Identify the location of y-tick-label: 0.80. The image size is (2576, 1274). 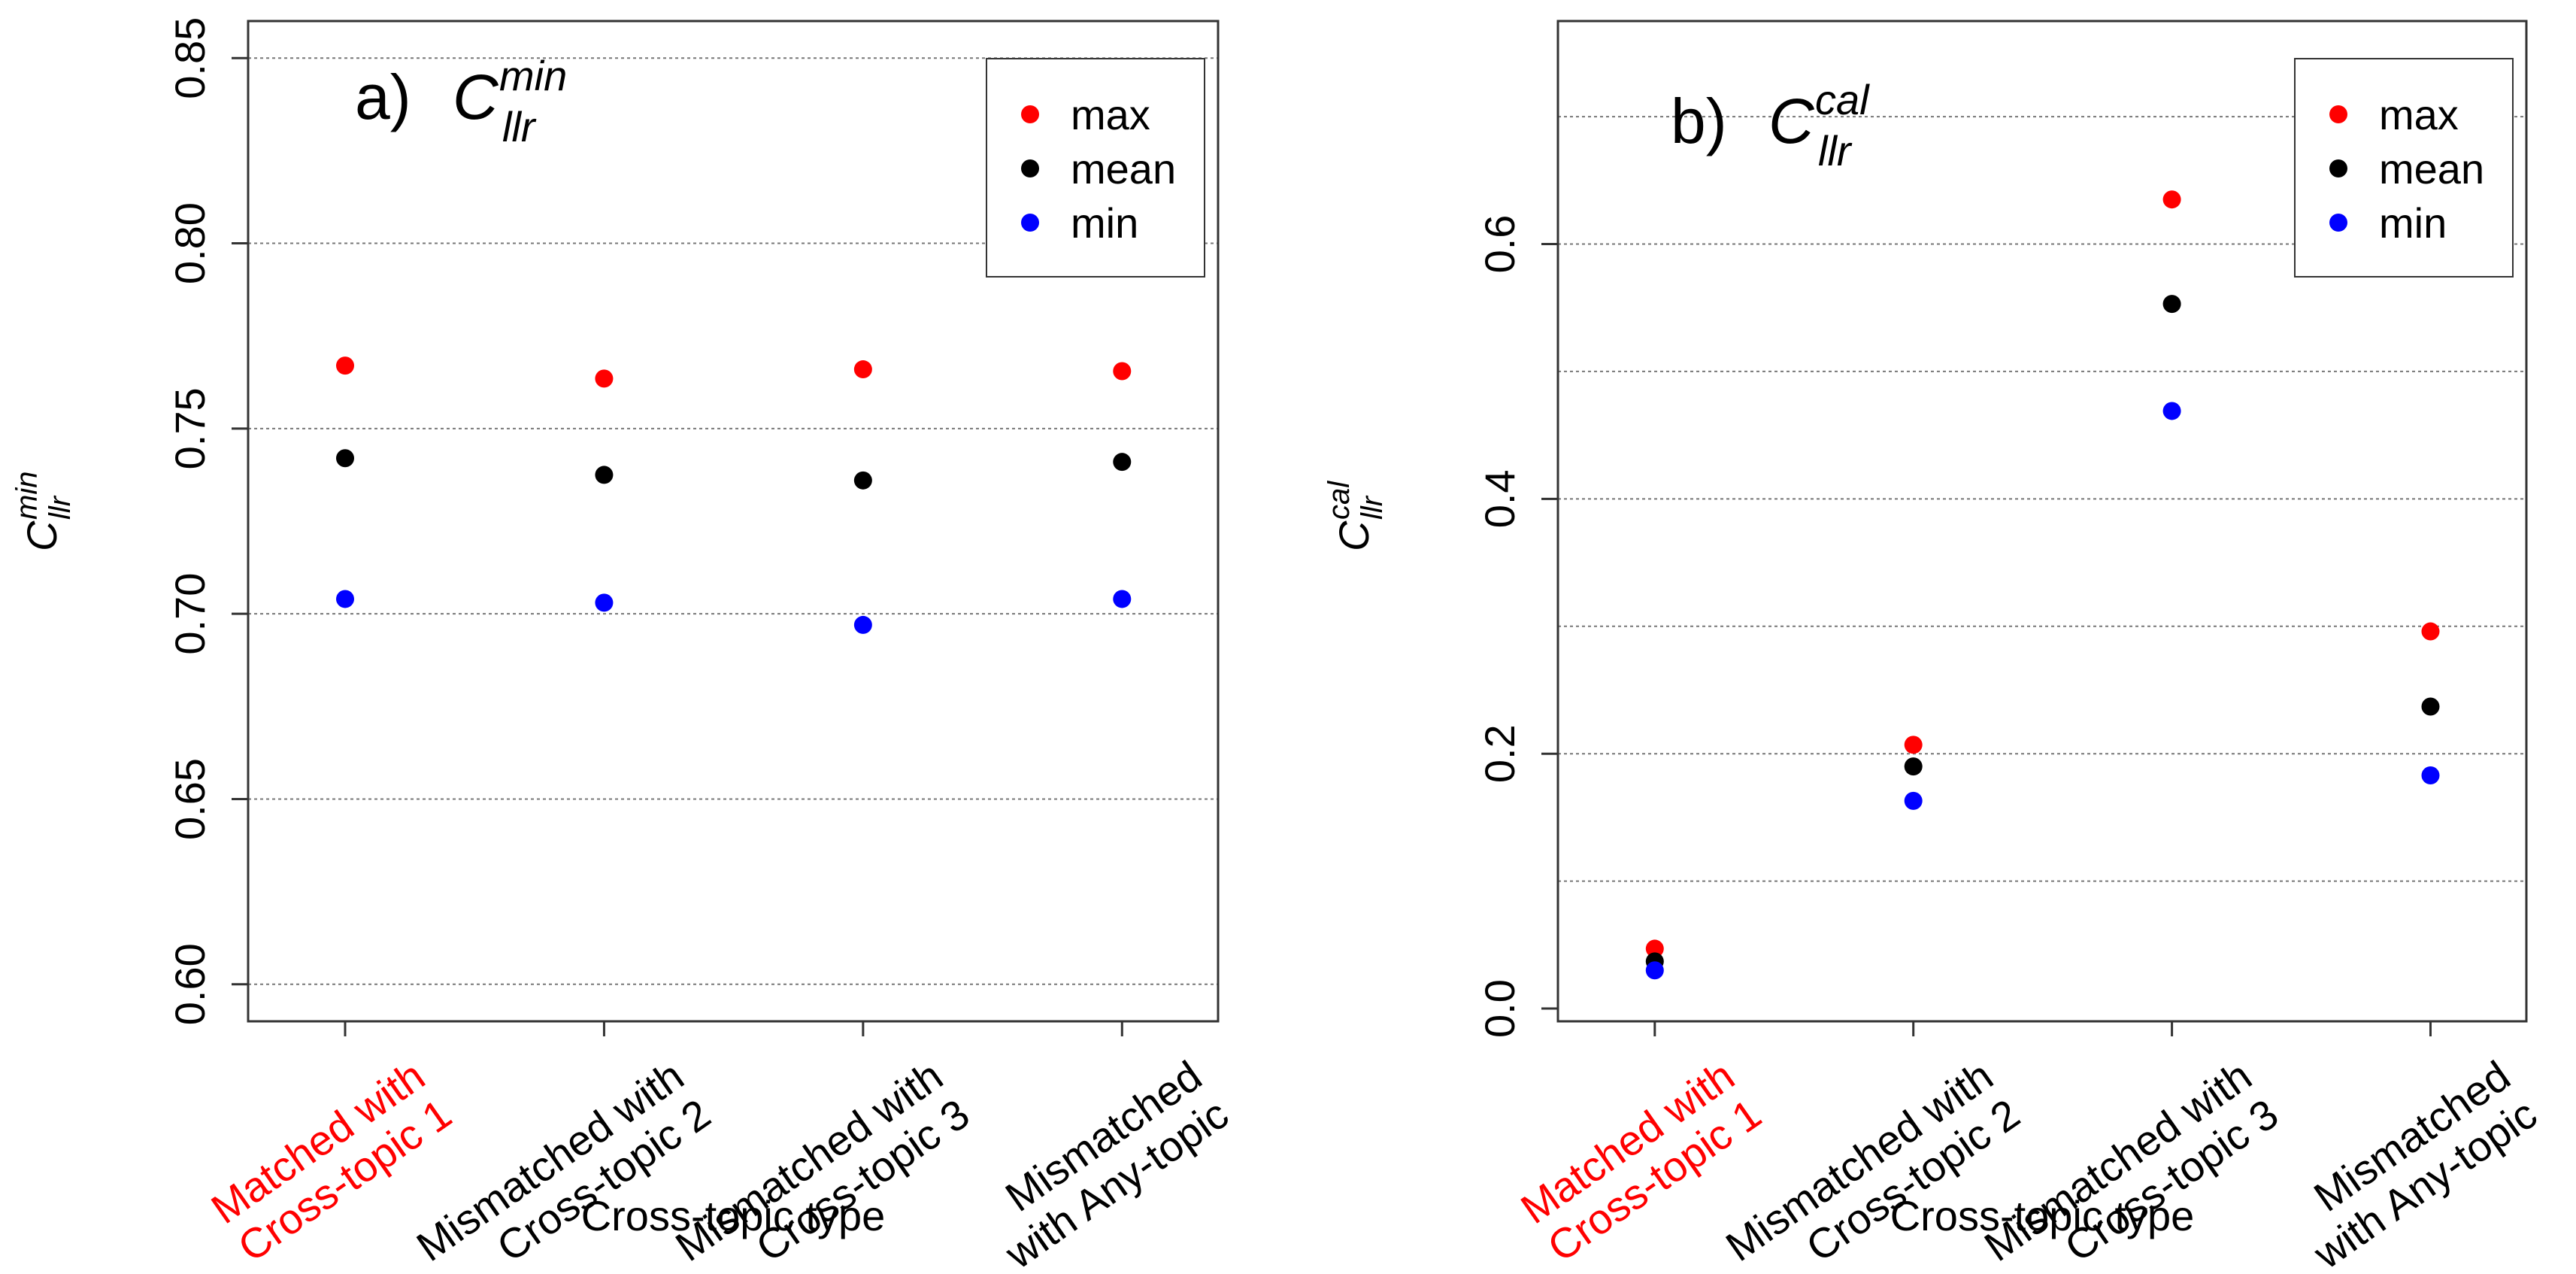
(190, 243).